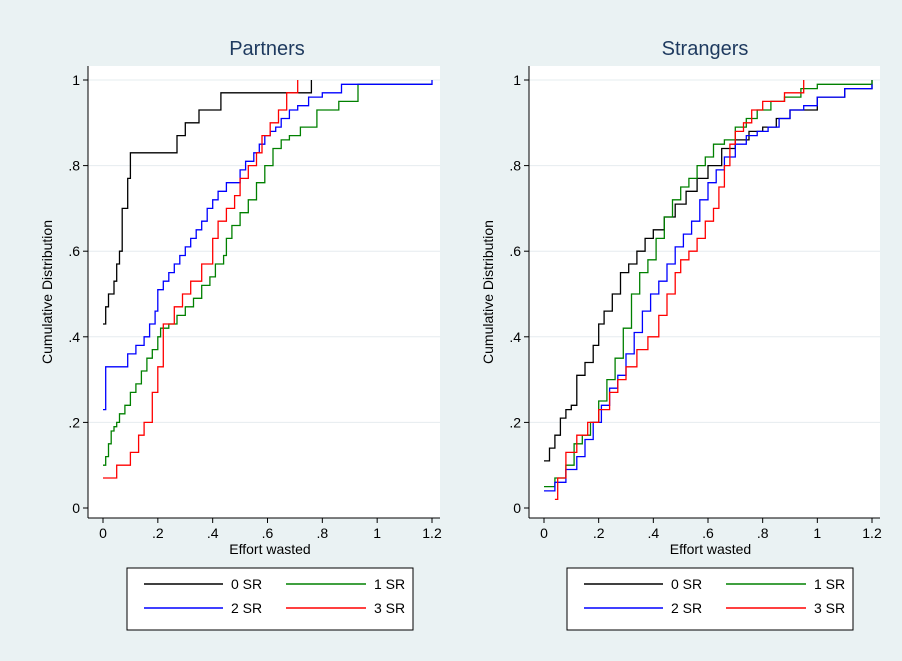 The width and height of the screenshot is (902, 661). I want to click on chart-title: Strangers, so click(705, 49).